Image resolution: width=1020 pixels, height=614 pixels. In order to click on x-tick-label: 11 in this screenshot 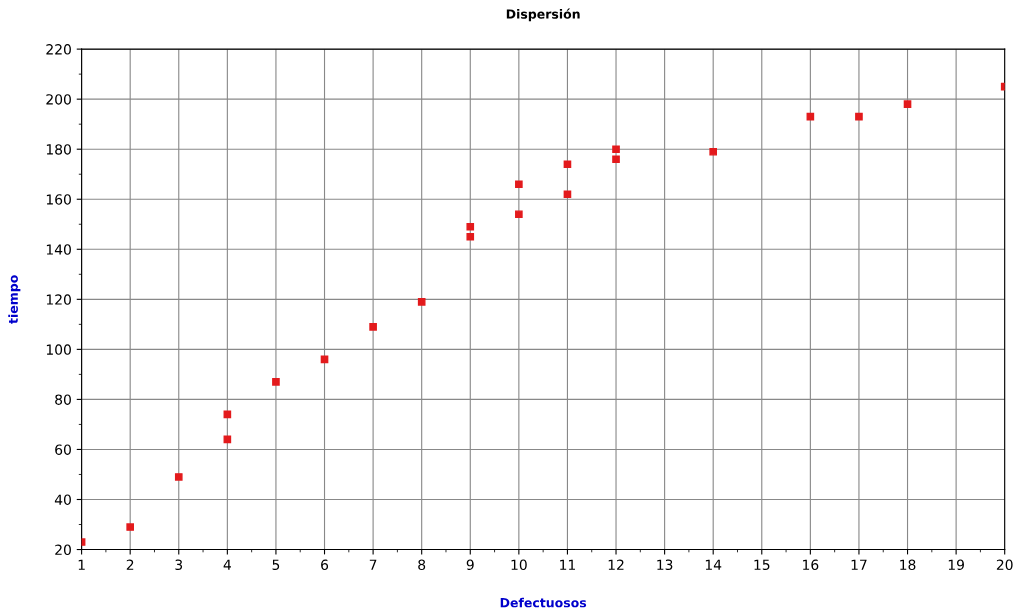, I will do `click(567, 564)`.